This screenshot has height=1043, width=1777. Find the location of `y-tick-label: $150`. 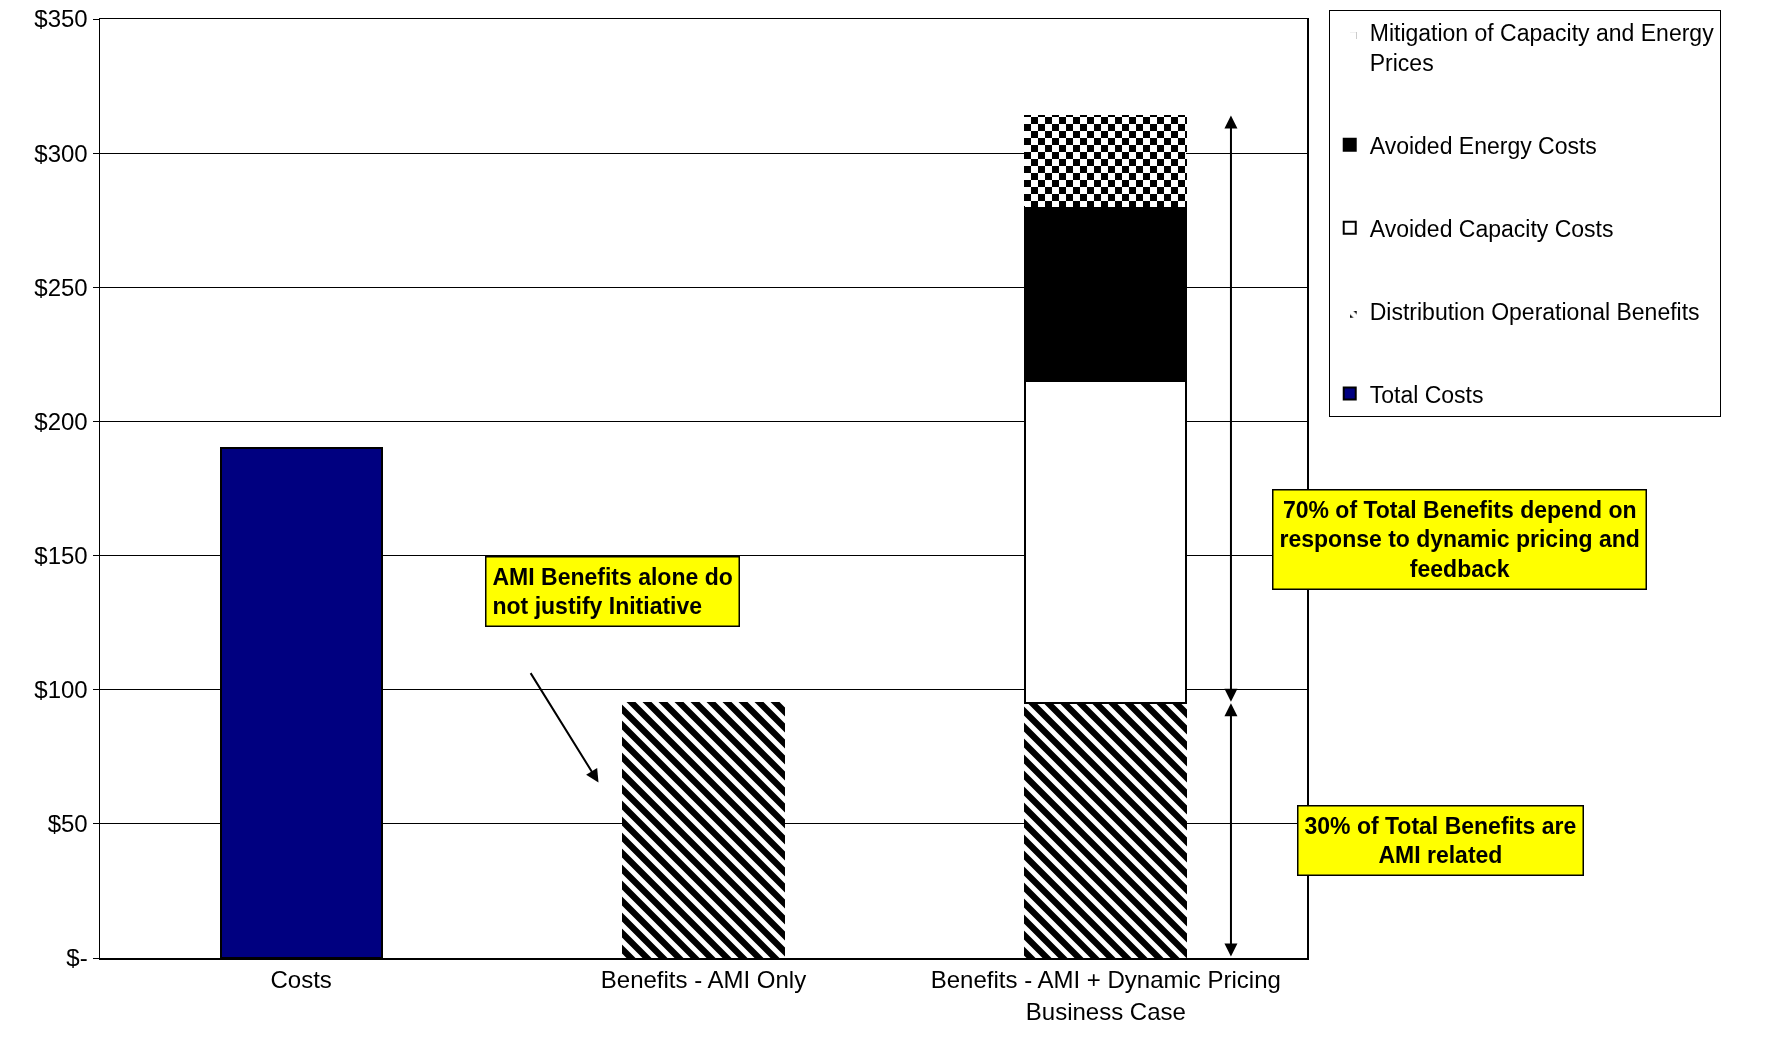

y-tick-label: $150 is located at coordinates (61, 555).